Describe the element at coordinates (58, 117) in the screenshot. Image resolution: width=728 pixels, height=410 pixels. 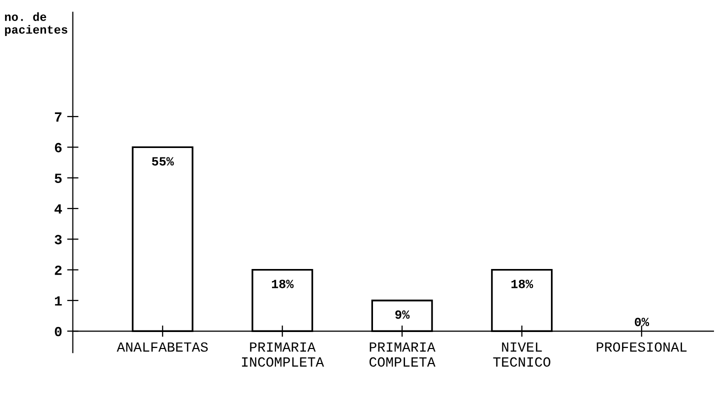
I see `y-tick-label: 7` at that location.